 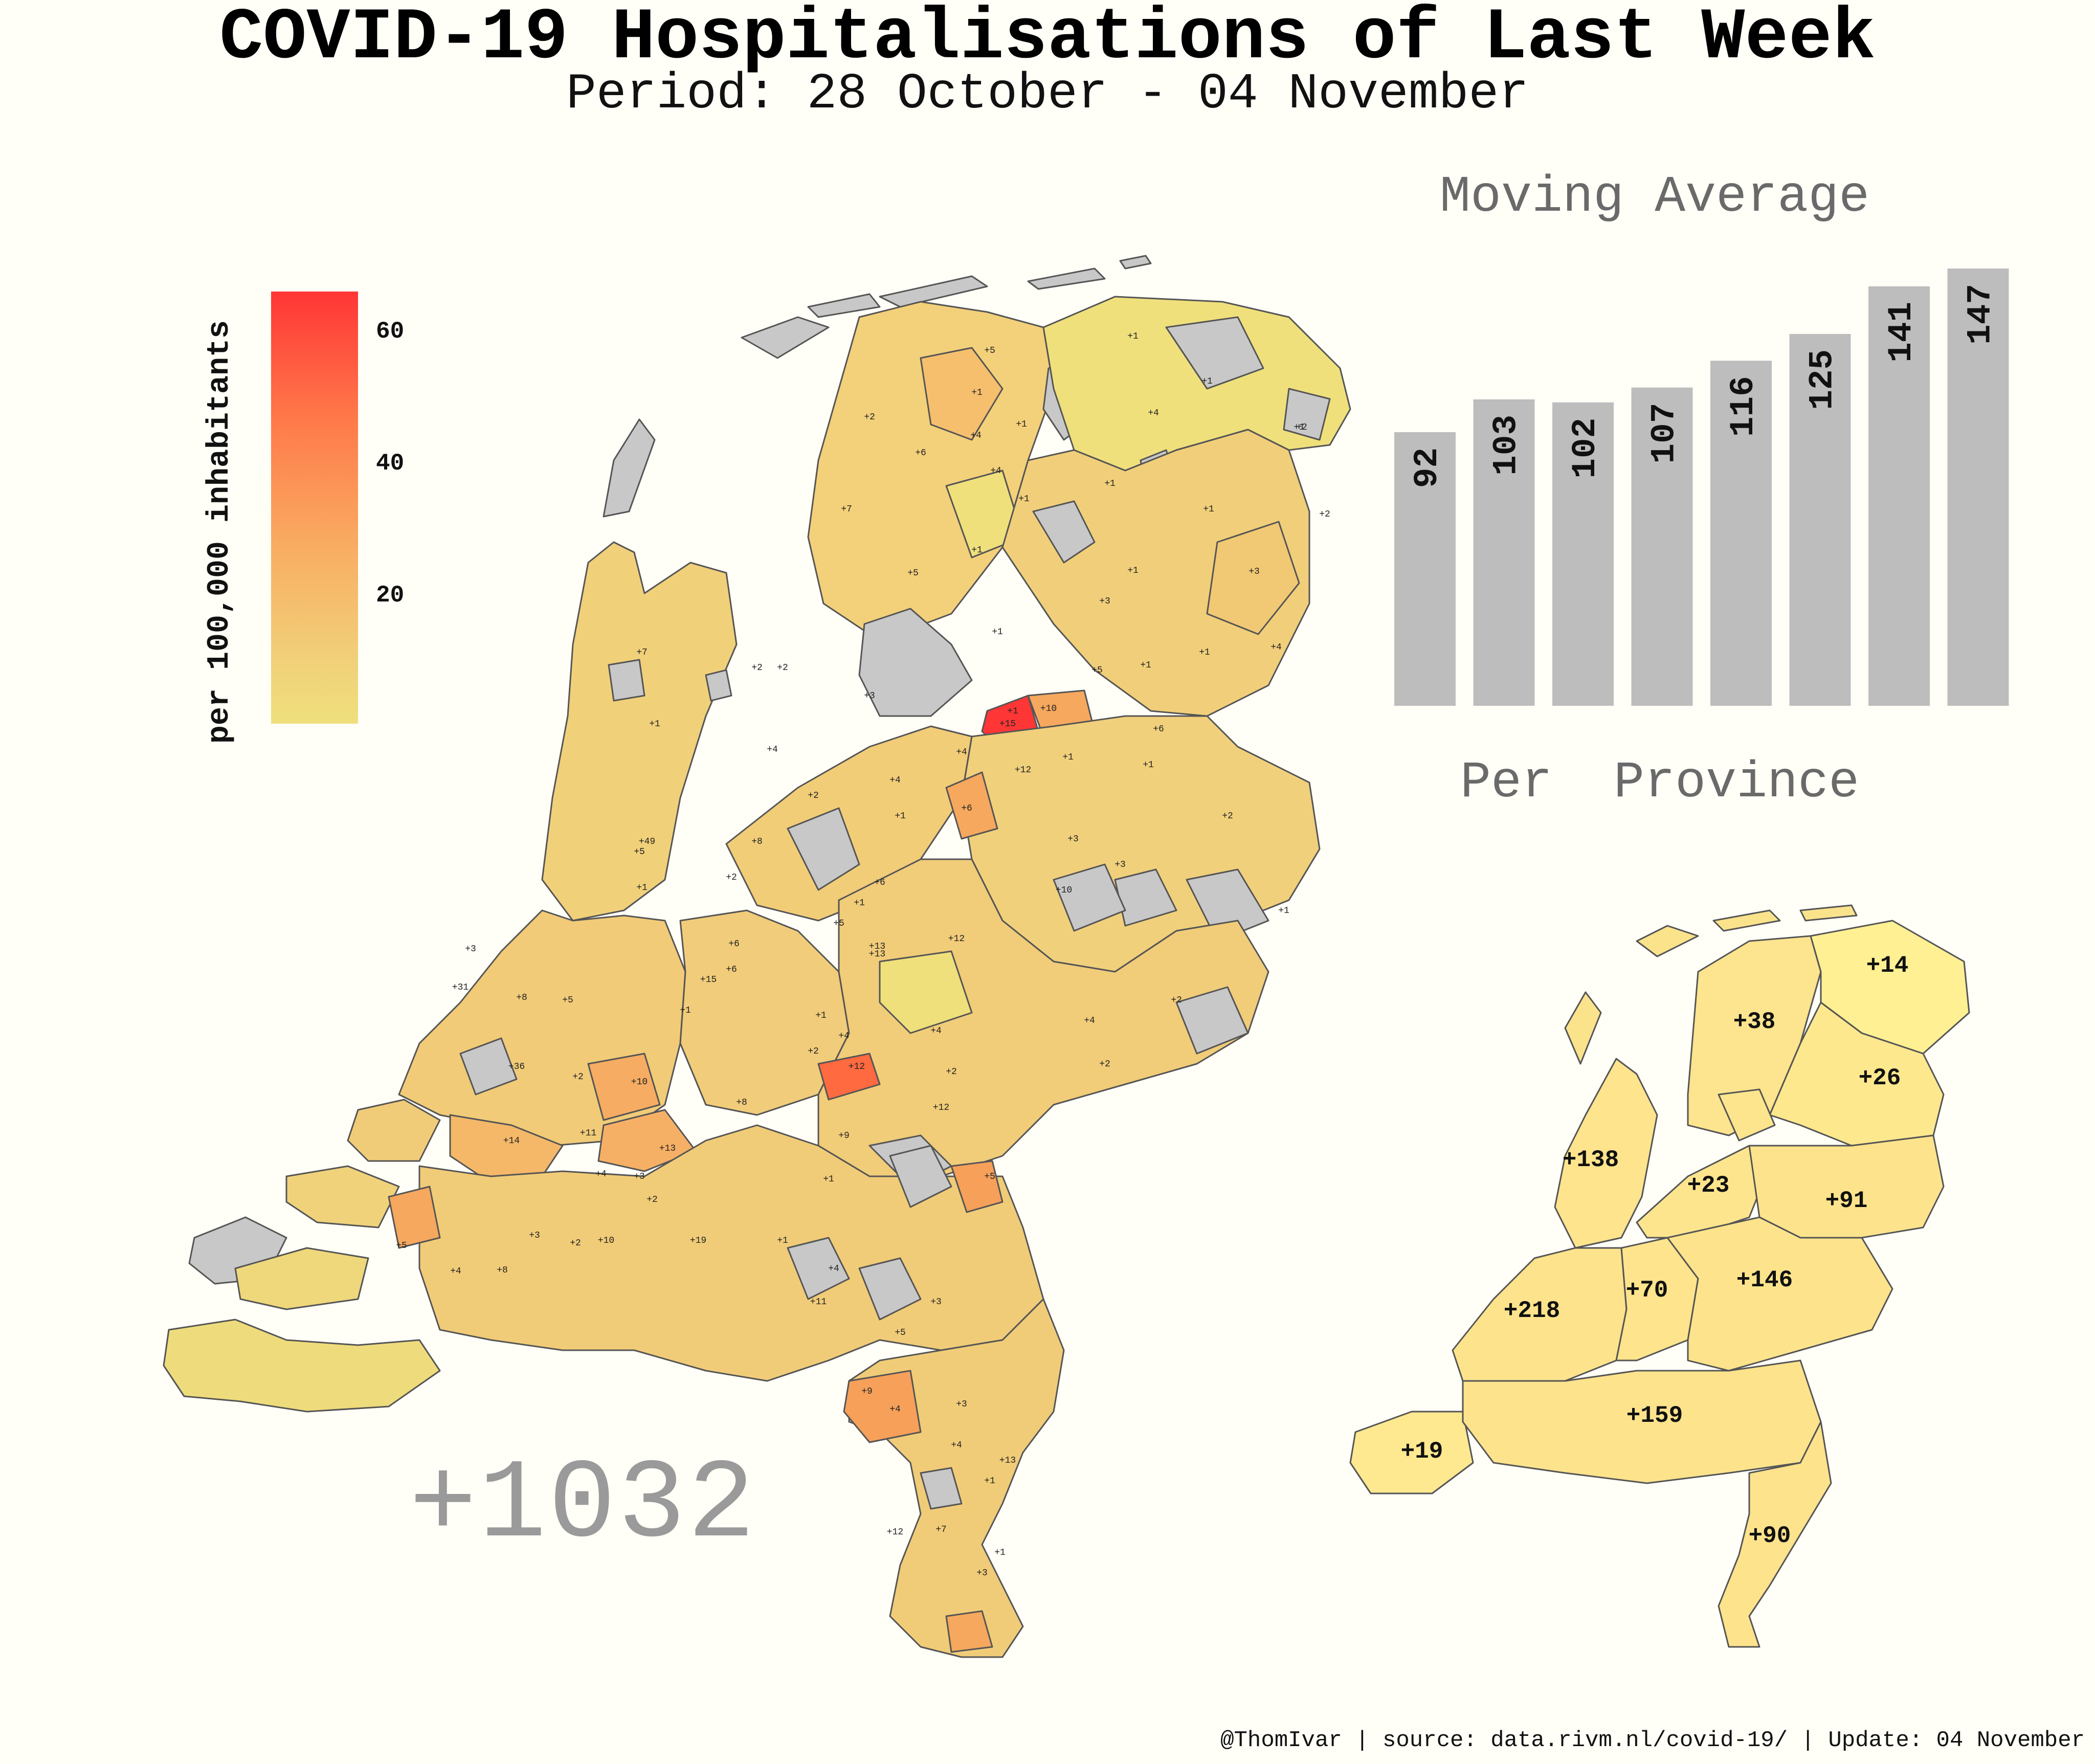 What do you see at coordinates (630, 468) in the screenshot?
I see `island-texel` at bounding box center [630, 468].